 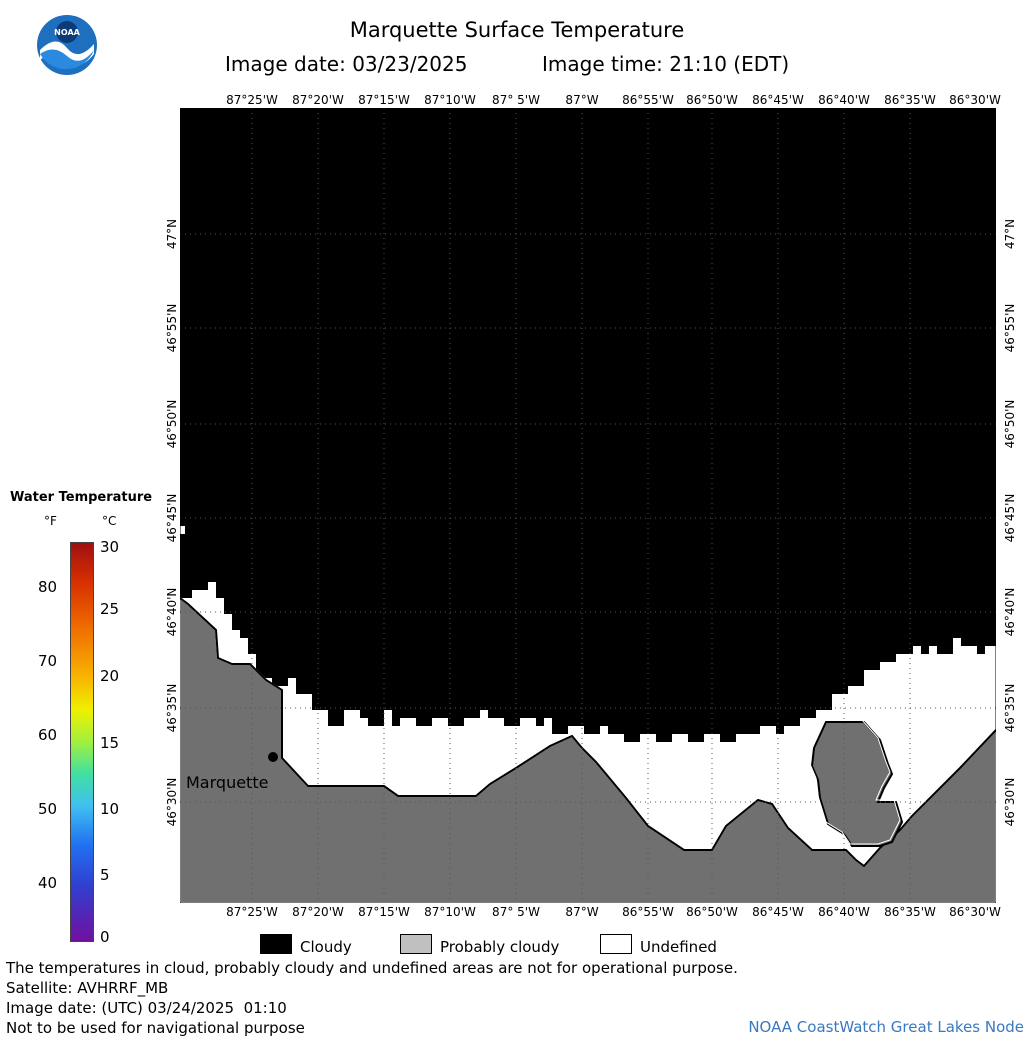 I want to click on lat-tick-left: 46°40'N, so click(x=172, y=612).